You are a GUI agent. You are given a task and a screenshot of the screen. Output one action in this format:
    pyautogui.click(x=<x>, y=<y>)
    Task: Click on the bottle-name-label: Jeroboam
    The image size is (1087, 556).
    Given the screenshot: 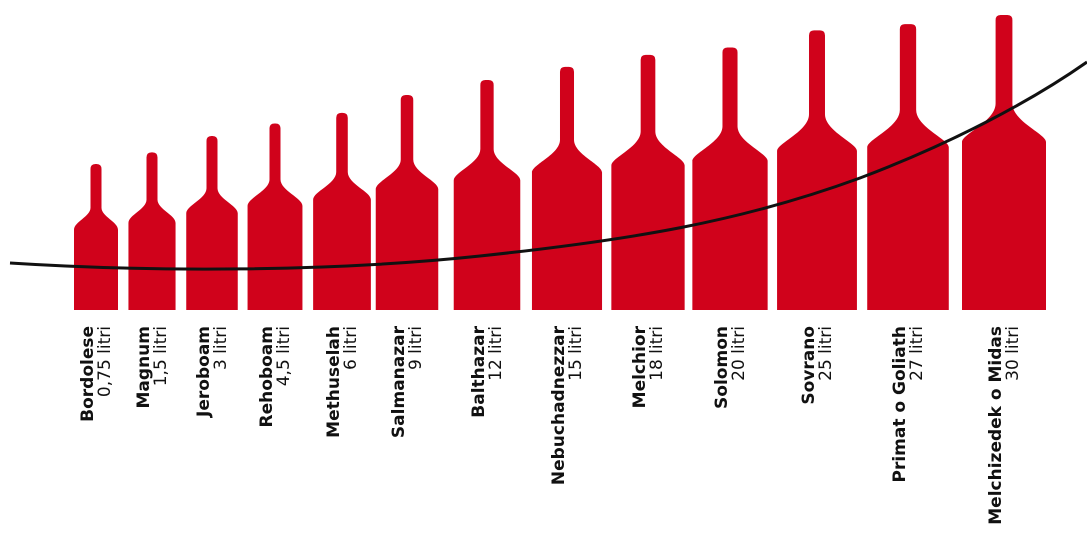 What is the action you would take?
    pyautogui.click(x=204, y=372)
    